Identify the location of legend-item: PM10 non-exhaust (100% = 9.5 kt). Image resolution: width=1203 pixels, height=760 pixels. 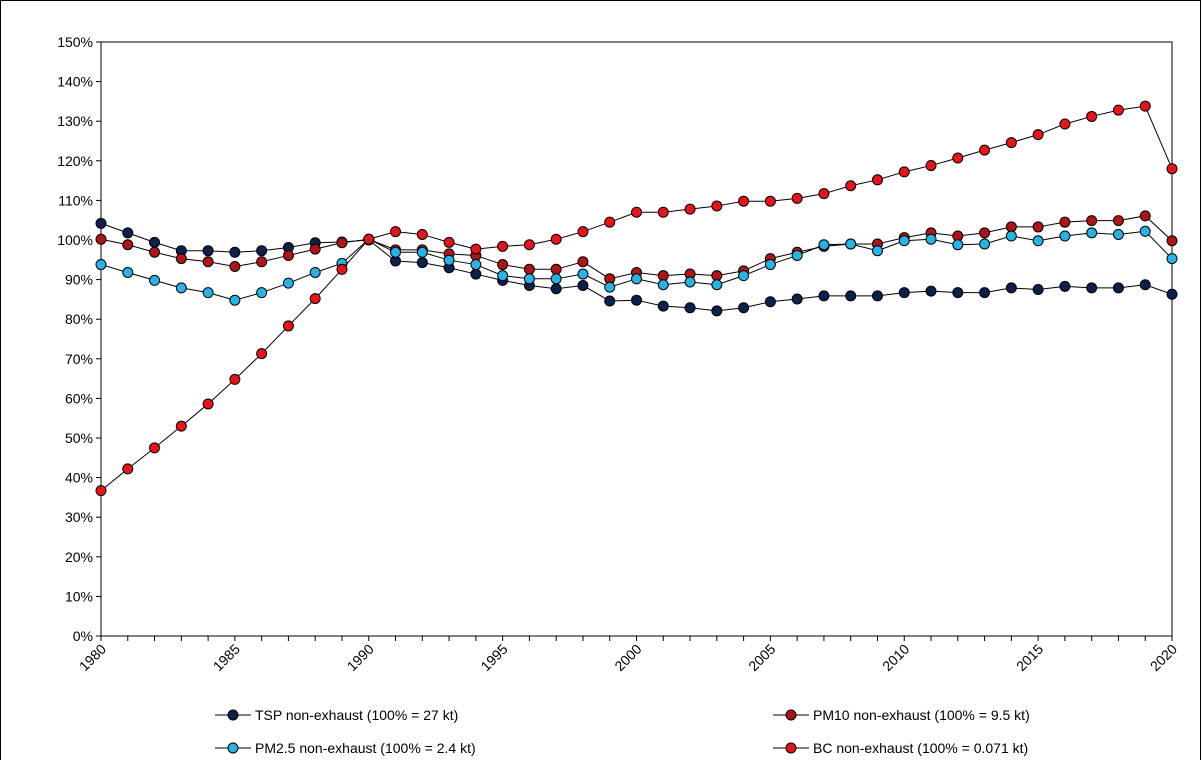
(901, 715).